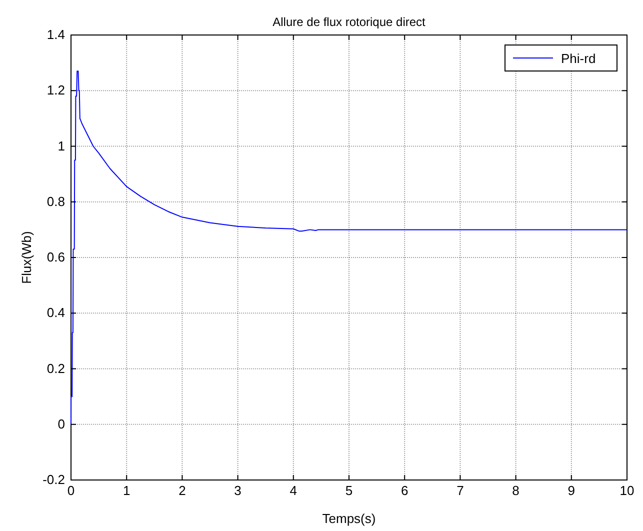 This screenshot has height=531, width=643. What do you see at coordinates (294, 490) in the screenshot?
I see `x-tick-label: 4` at bounding box center [294, 490].